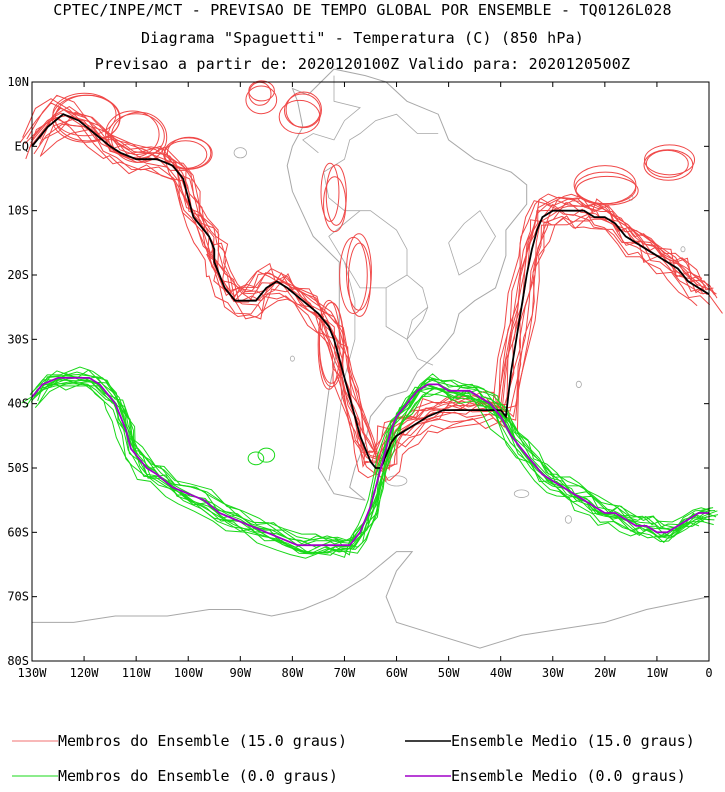  Describe the element at coordinates (85, 673) in the screenshot. I see `x-tick-label: 120W` at that location.